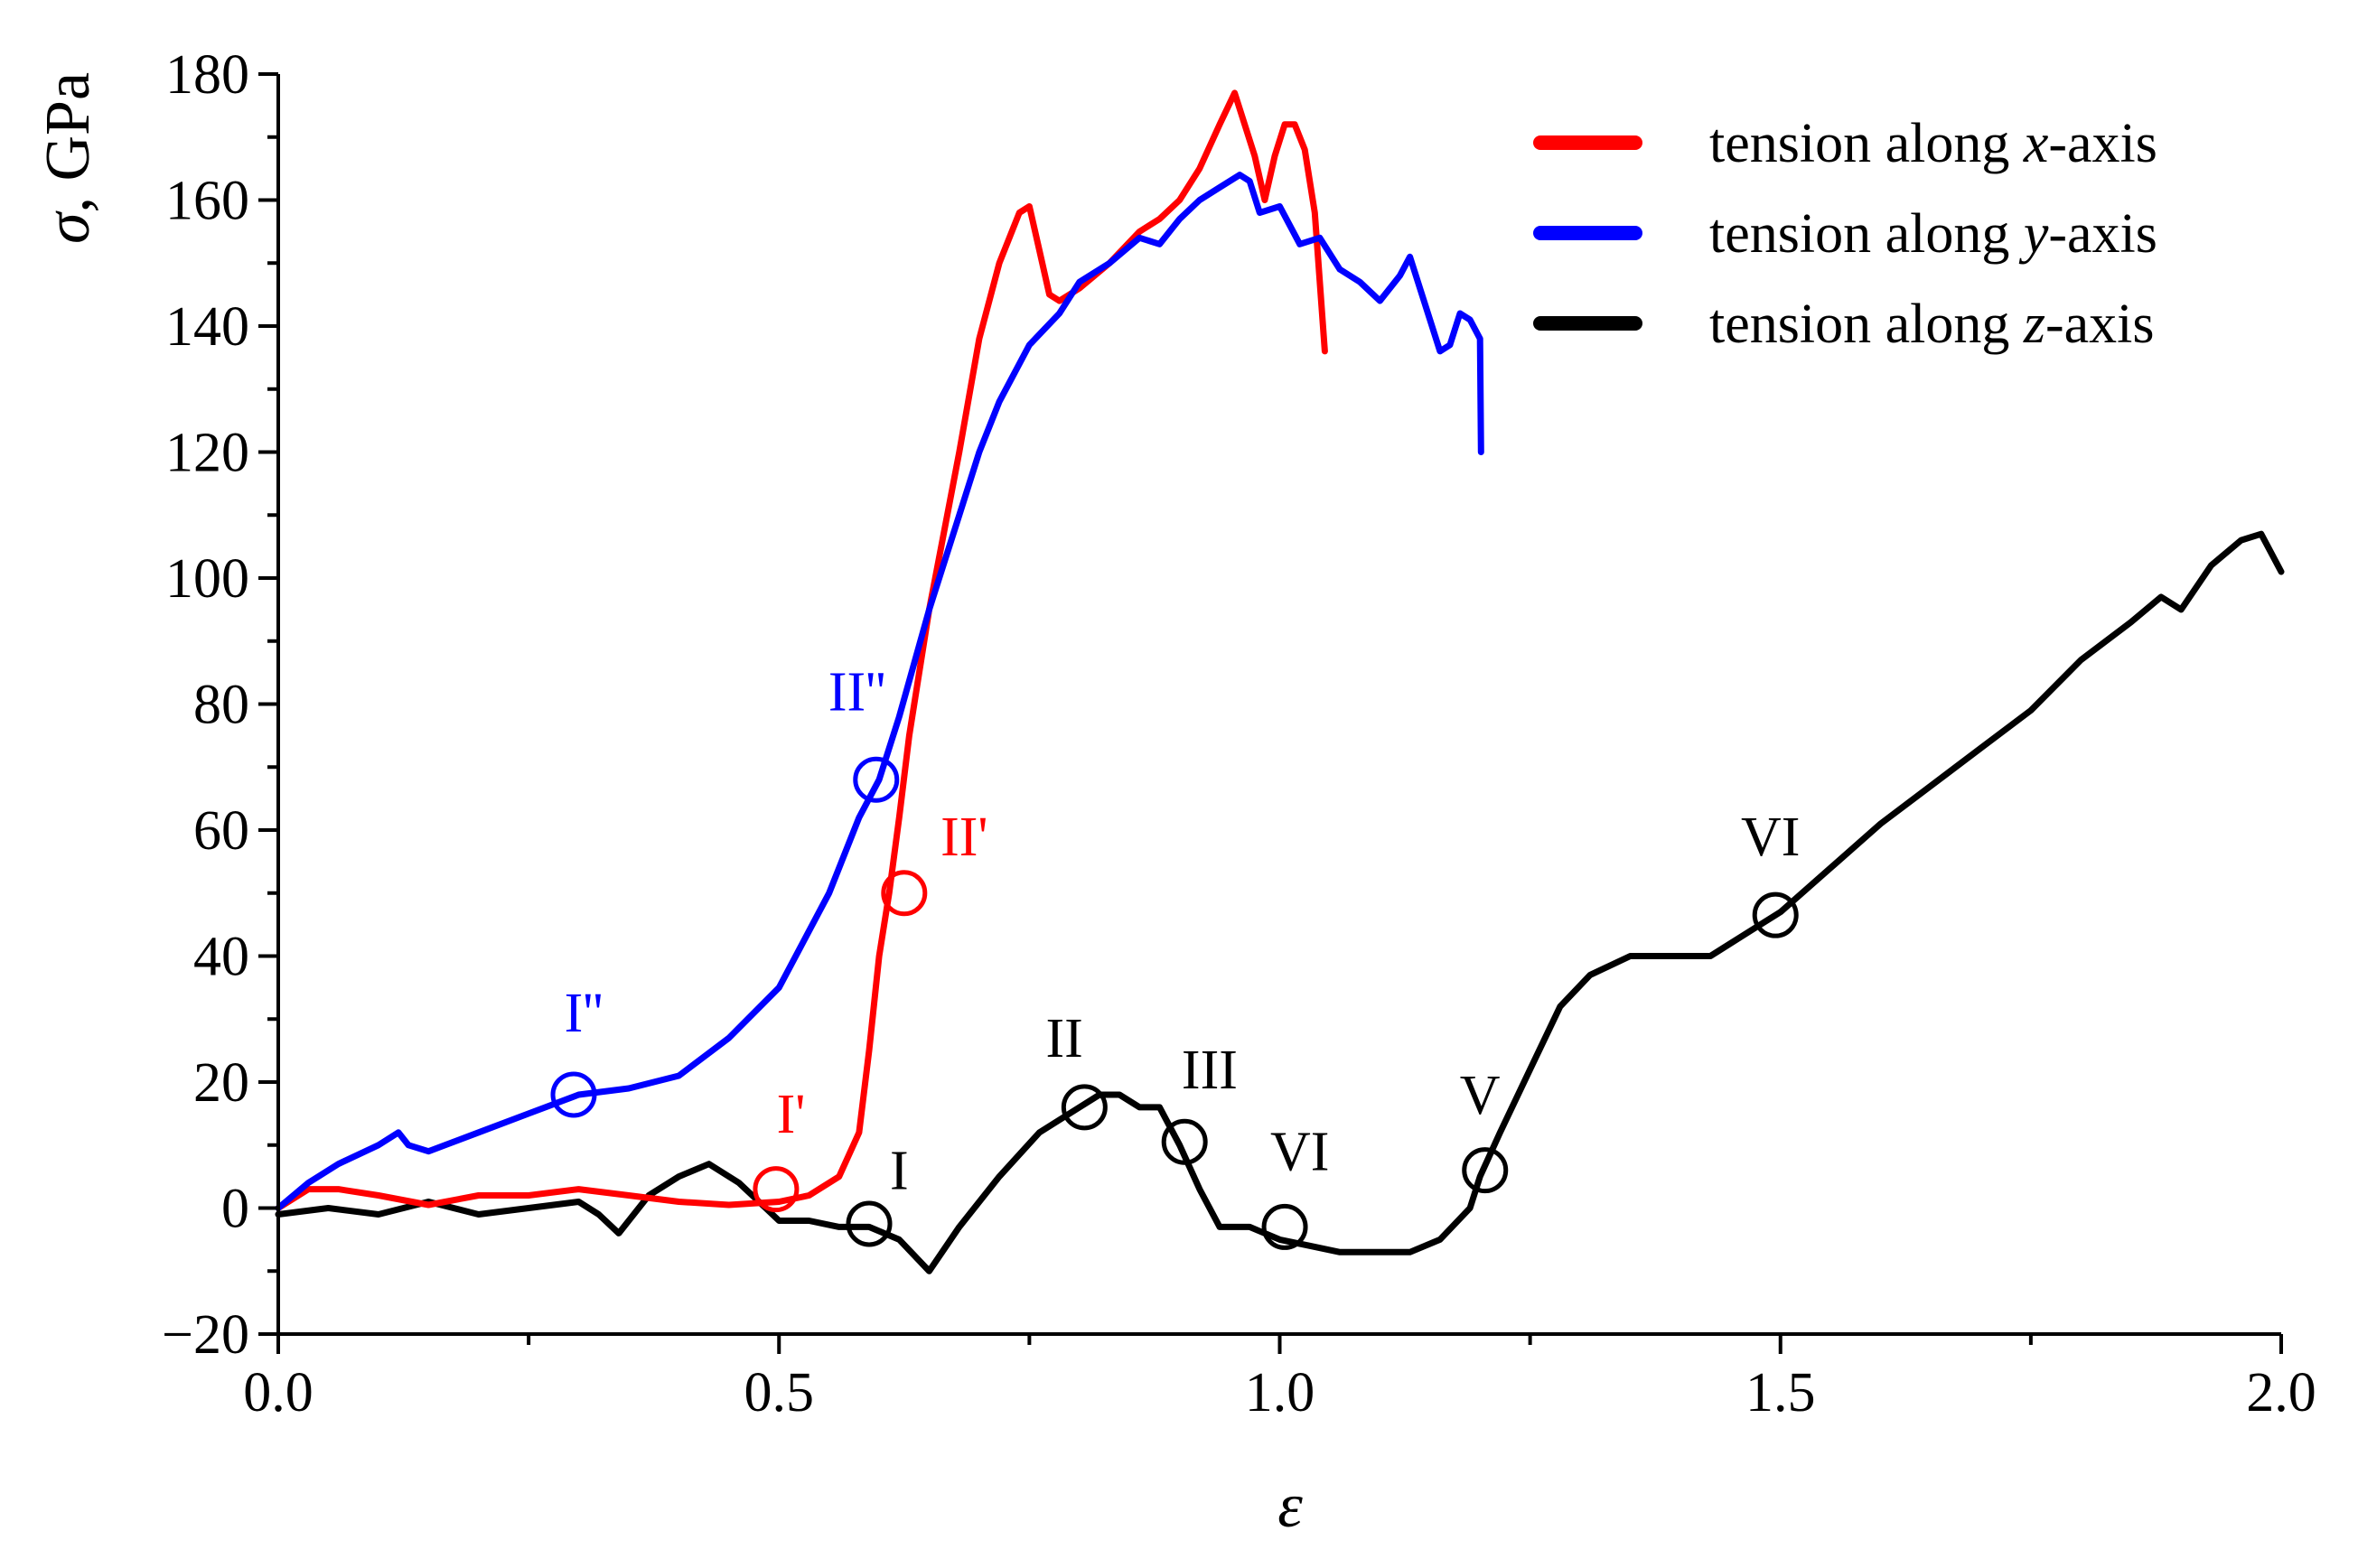  Describe the element at coordinates (278, 1392) in the screenshot. I see `x-tick-label: 0.0` at that location.